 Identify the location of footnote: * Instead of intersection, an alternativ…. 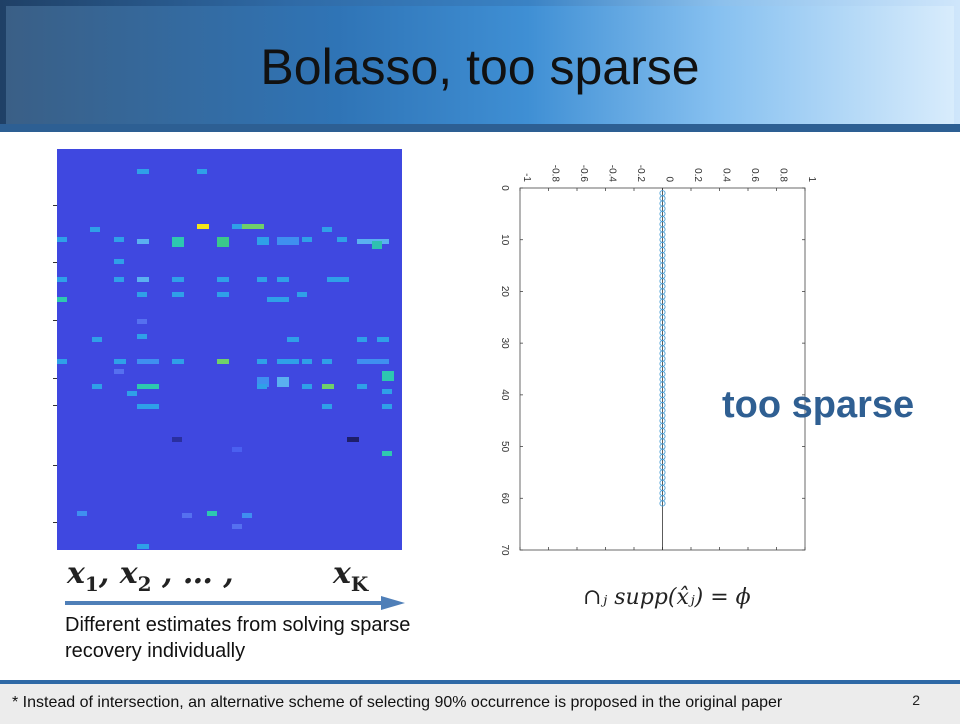
(397, 702).